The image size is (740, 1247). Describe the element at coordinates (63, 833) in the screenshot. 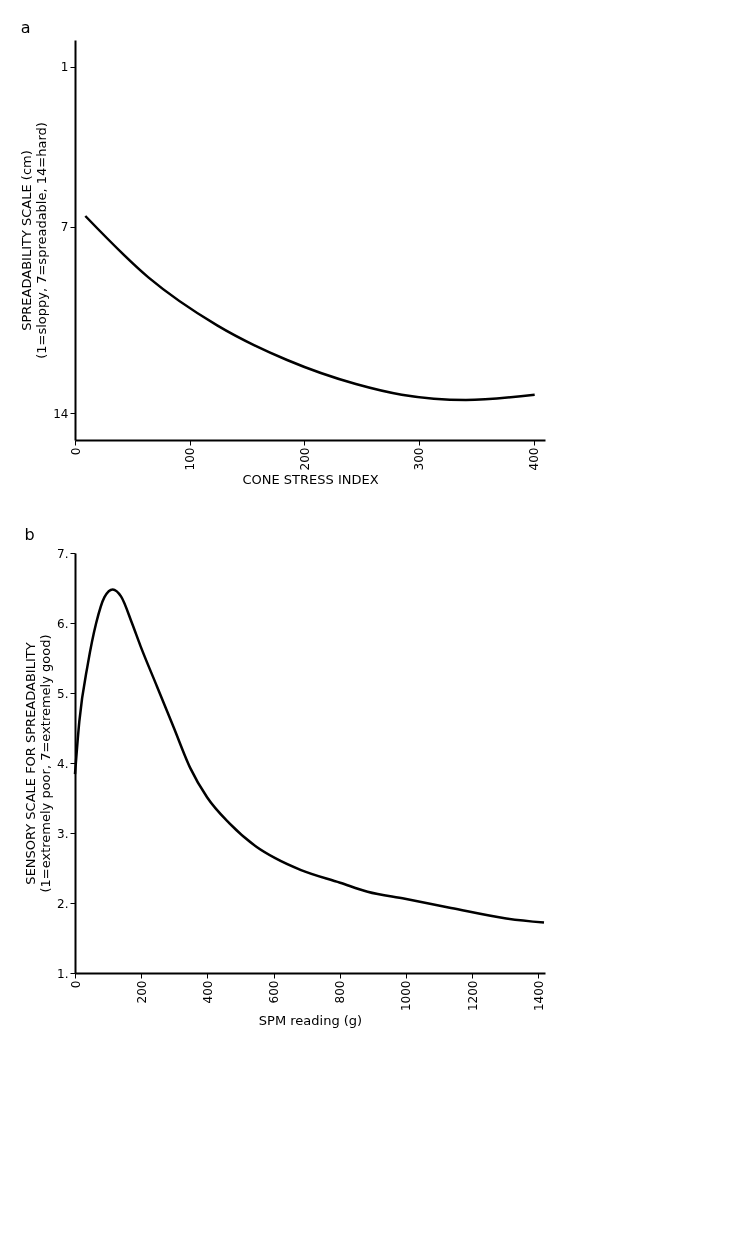

I see `y-tick-label: 3.` at that location.